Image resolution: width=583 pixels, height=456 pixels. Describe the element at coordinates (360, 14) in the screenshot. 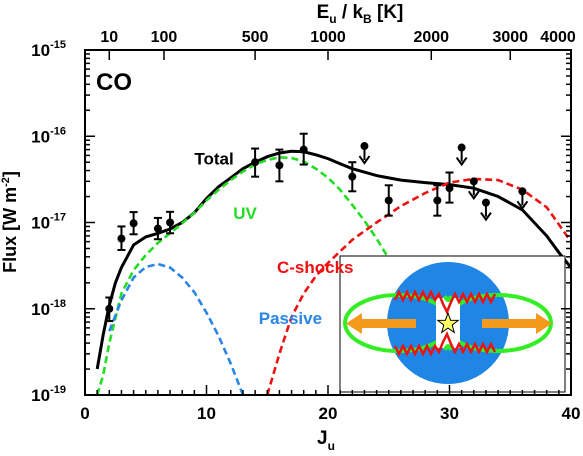

I see `top-axis-title: Eu / kB [K]` at that location.